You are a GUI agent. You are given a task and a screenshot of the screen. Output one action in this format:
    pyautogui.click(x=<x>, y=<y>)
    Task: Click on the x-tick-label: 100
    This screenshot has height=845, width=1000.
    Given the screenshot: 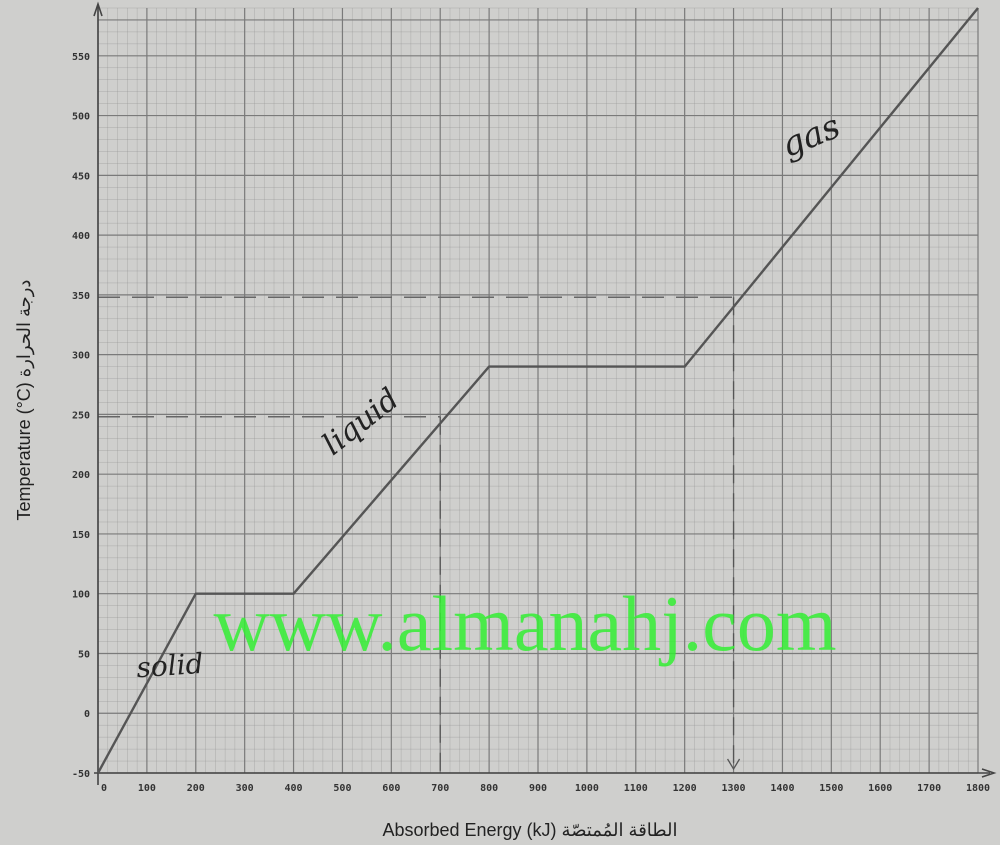 What is the action you would take?
    pyautogui.click(x=147, y=788)
    